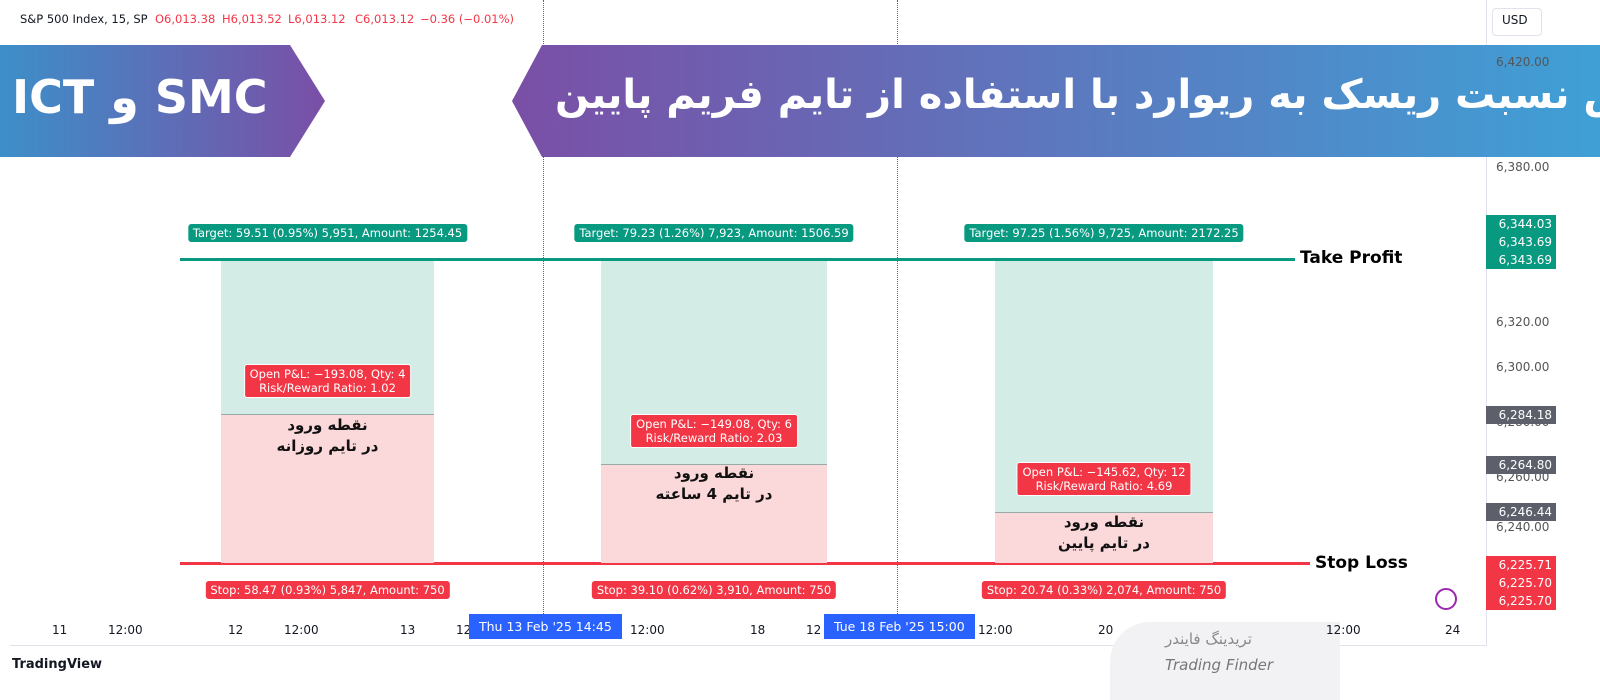 Image resolution: width=1600 pixels, height=700 pixels. I want to click on time-tick-label: 13, so click(408, 630).